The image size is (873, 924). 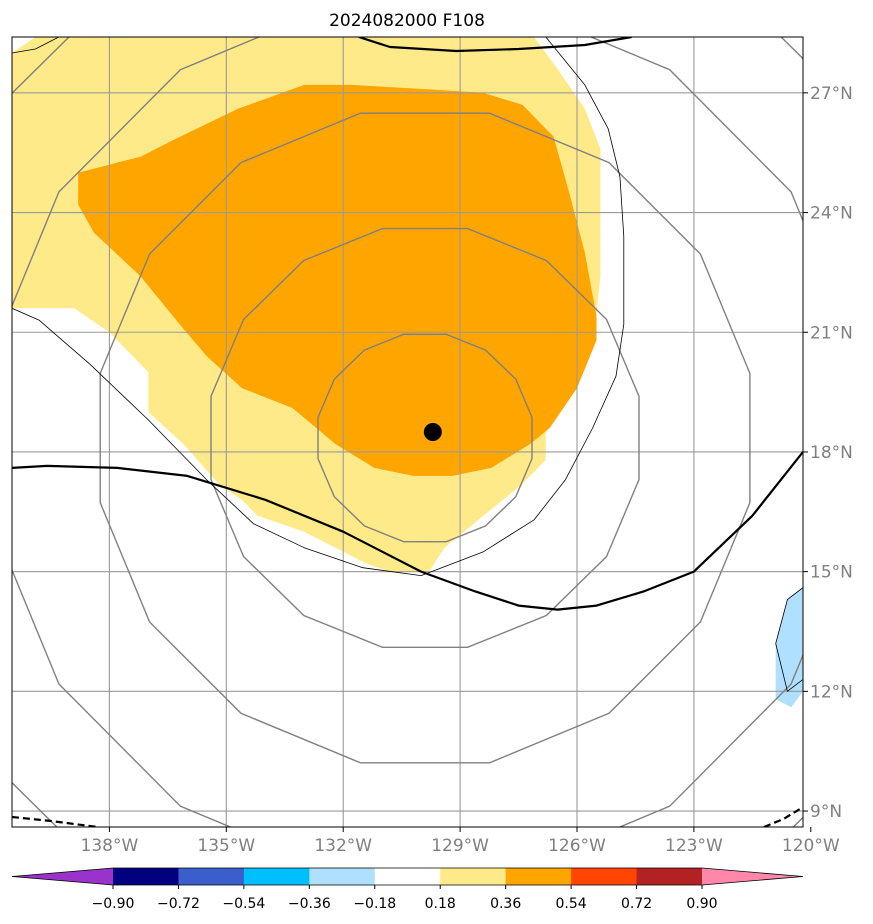 I want to click on colorbar-tick-label: −0.18, so click(x=374, y=904).